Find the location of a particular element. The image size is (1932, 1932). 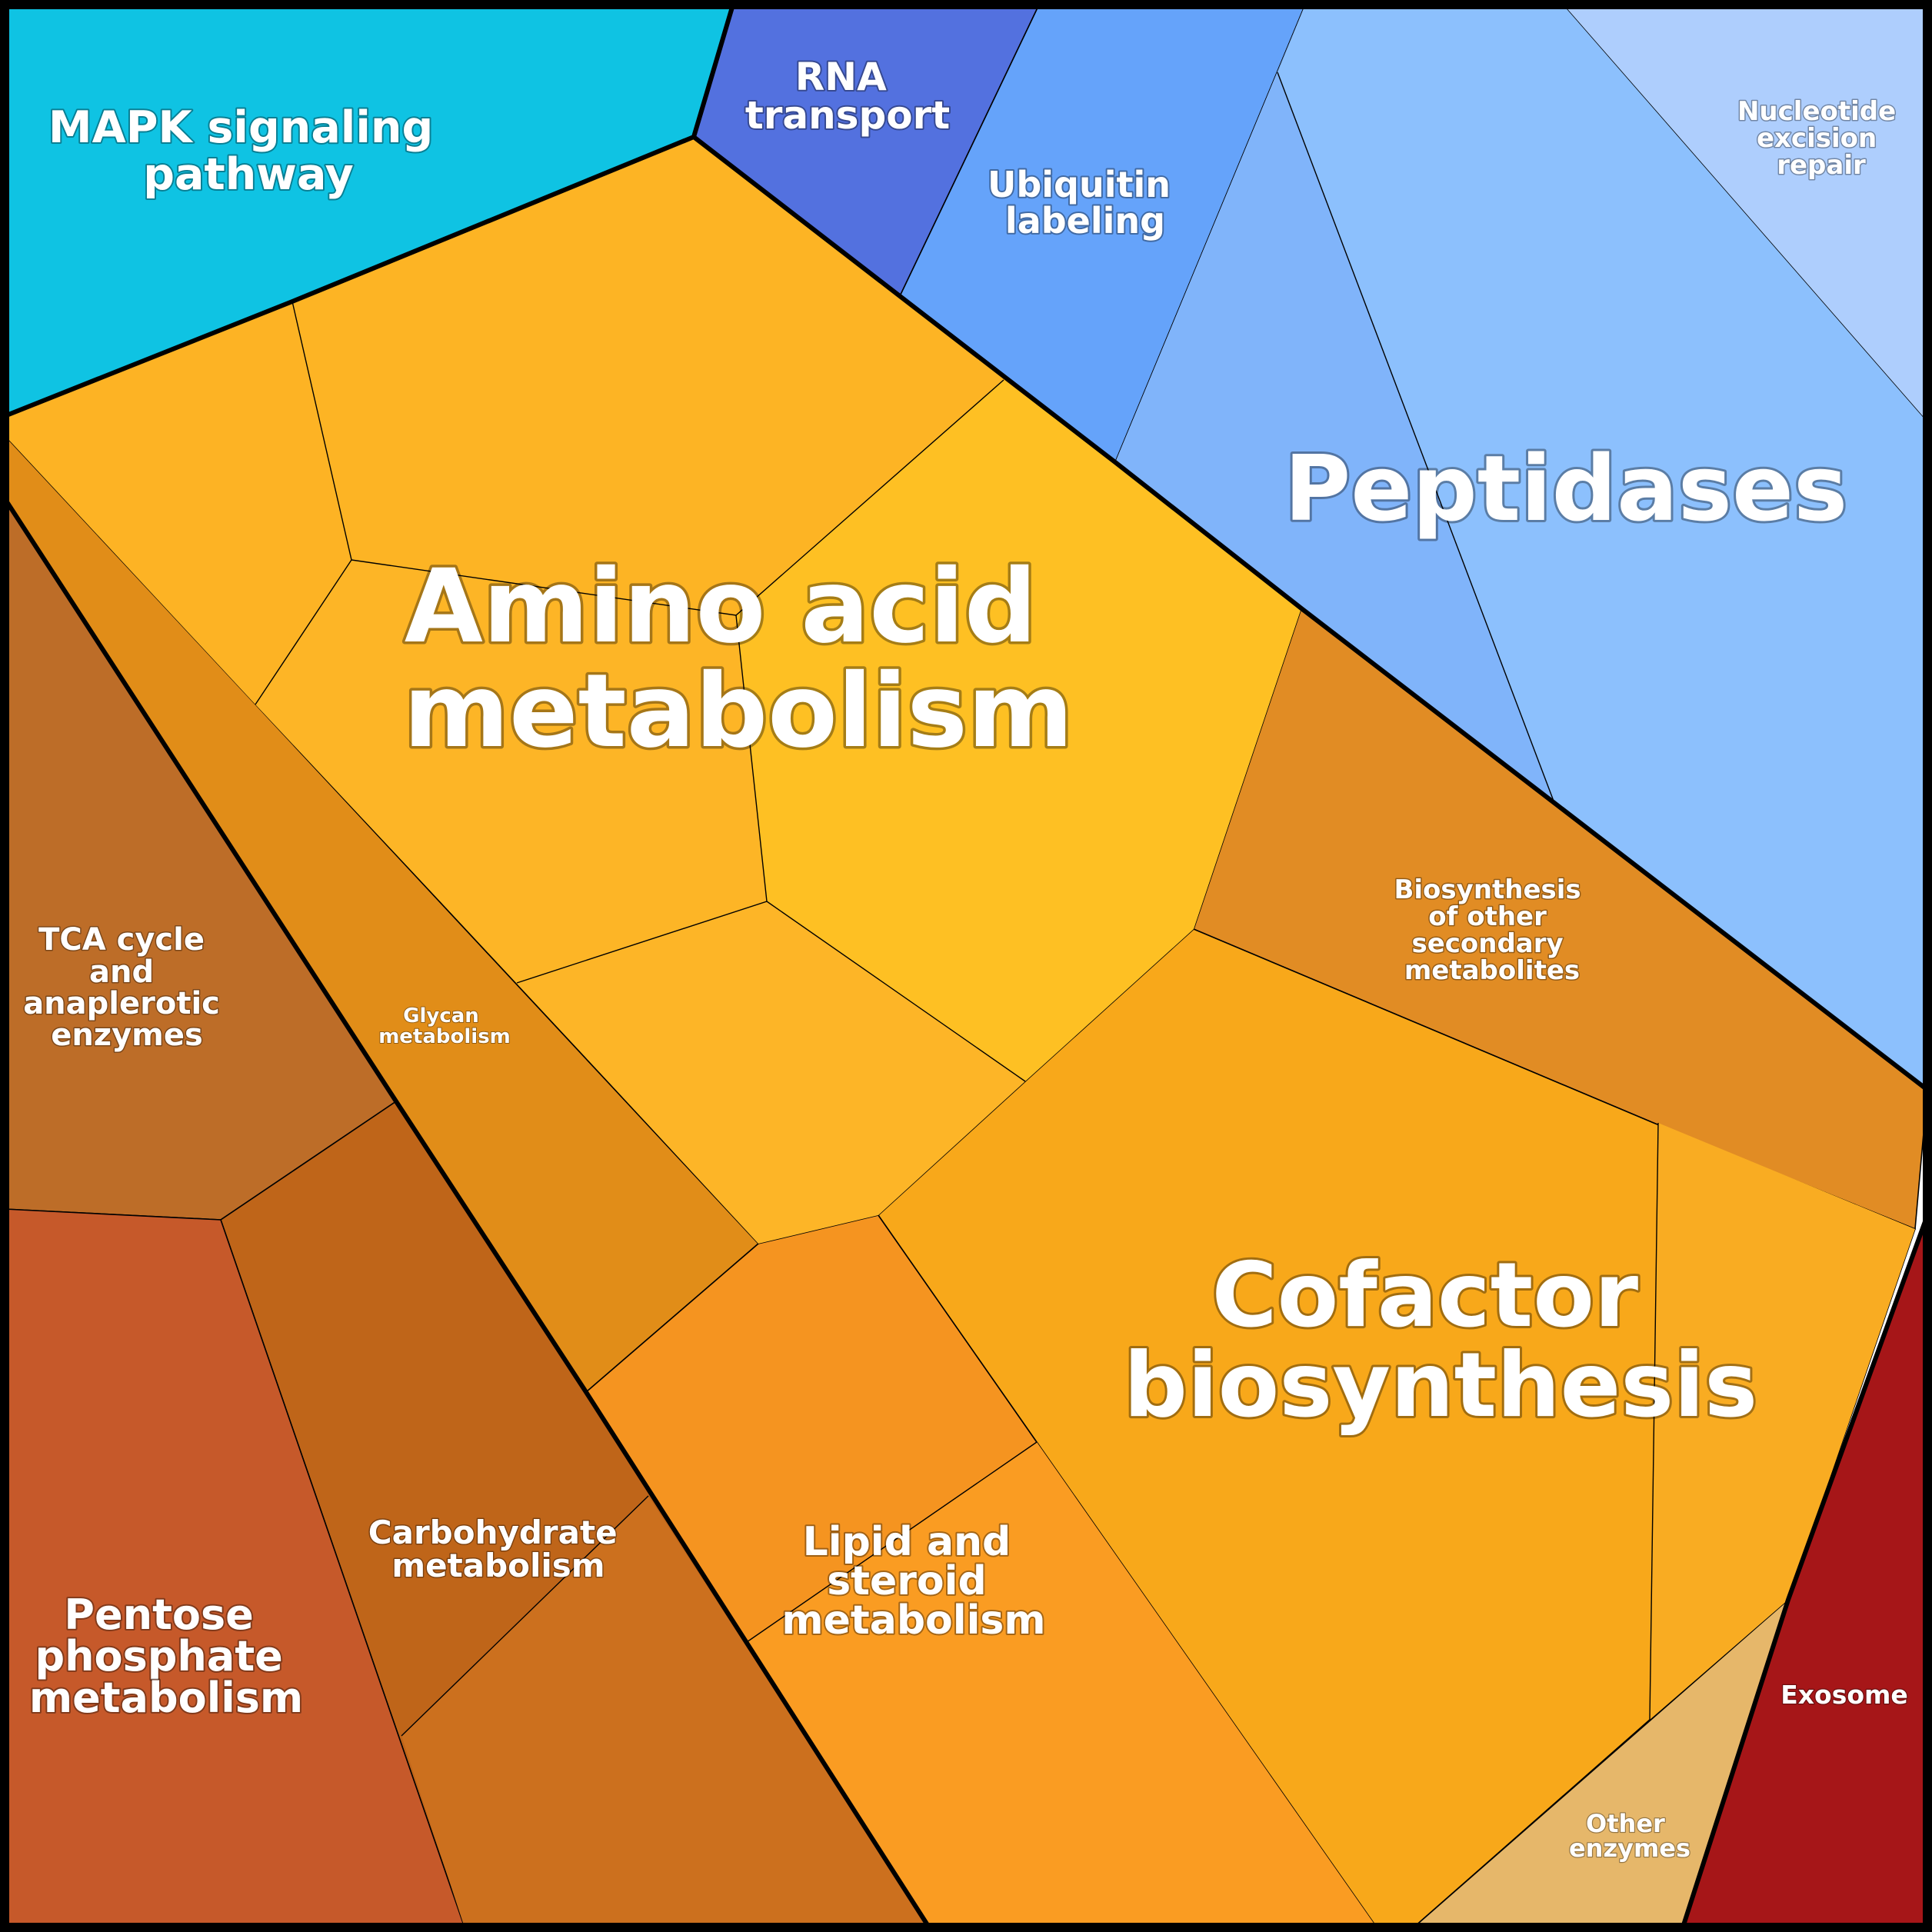

subcell-amino-topleft is located at coordinates (178, 503).